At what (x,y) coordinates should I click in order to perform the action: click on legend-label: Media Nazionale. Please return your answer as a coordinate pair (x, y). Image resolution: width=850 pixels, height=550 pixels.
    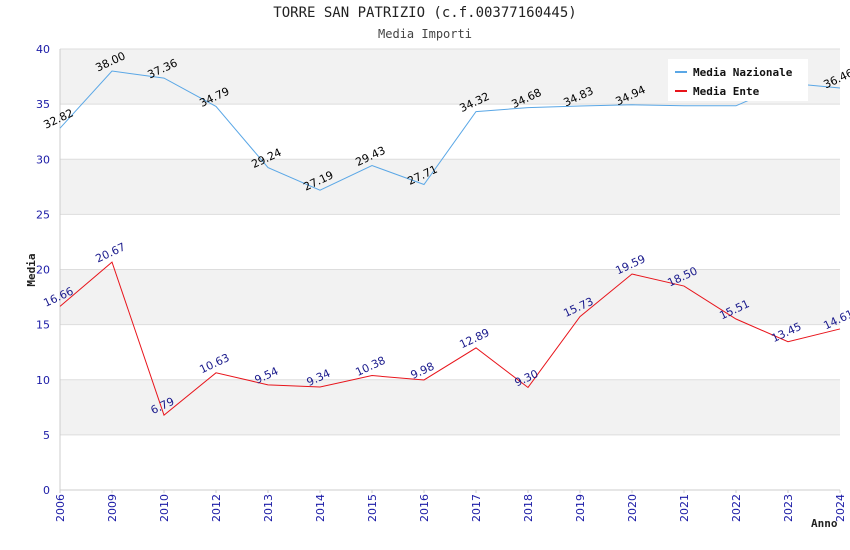
    Looking at the image, I should click on (743, 72).